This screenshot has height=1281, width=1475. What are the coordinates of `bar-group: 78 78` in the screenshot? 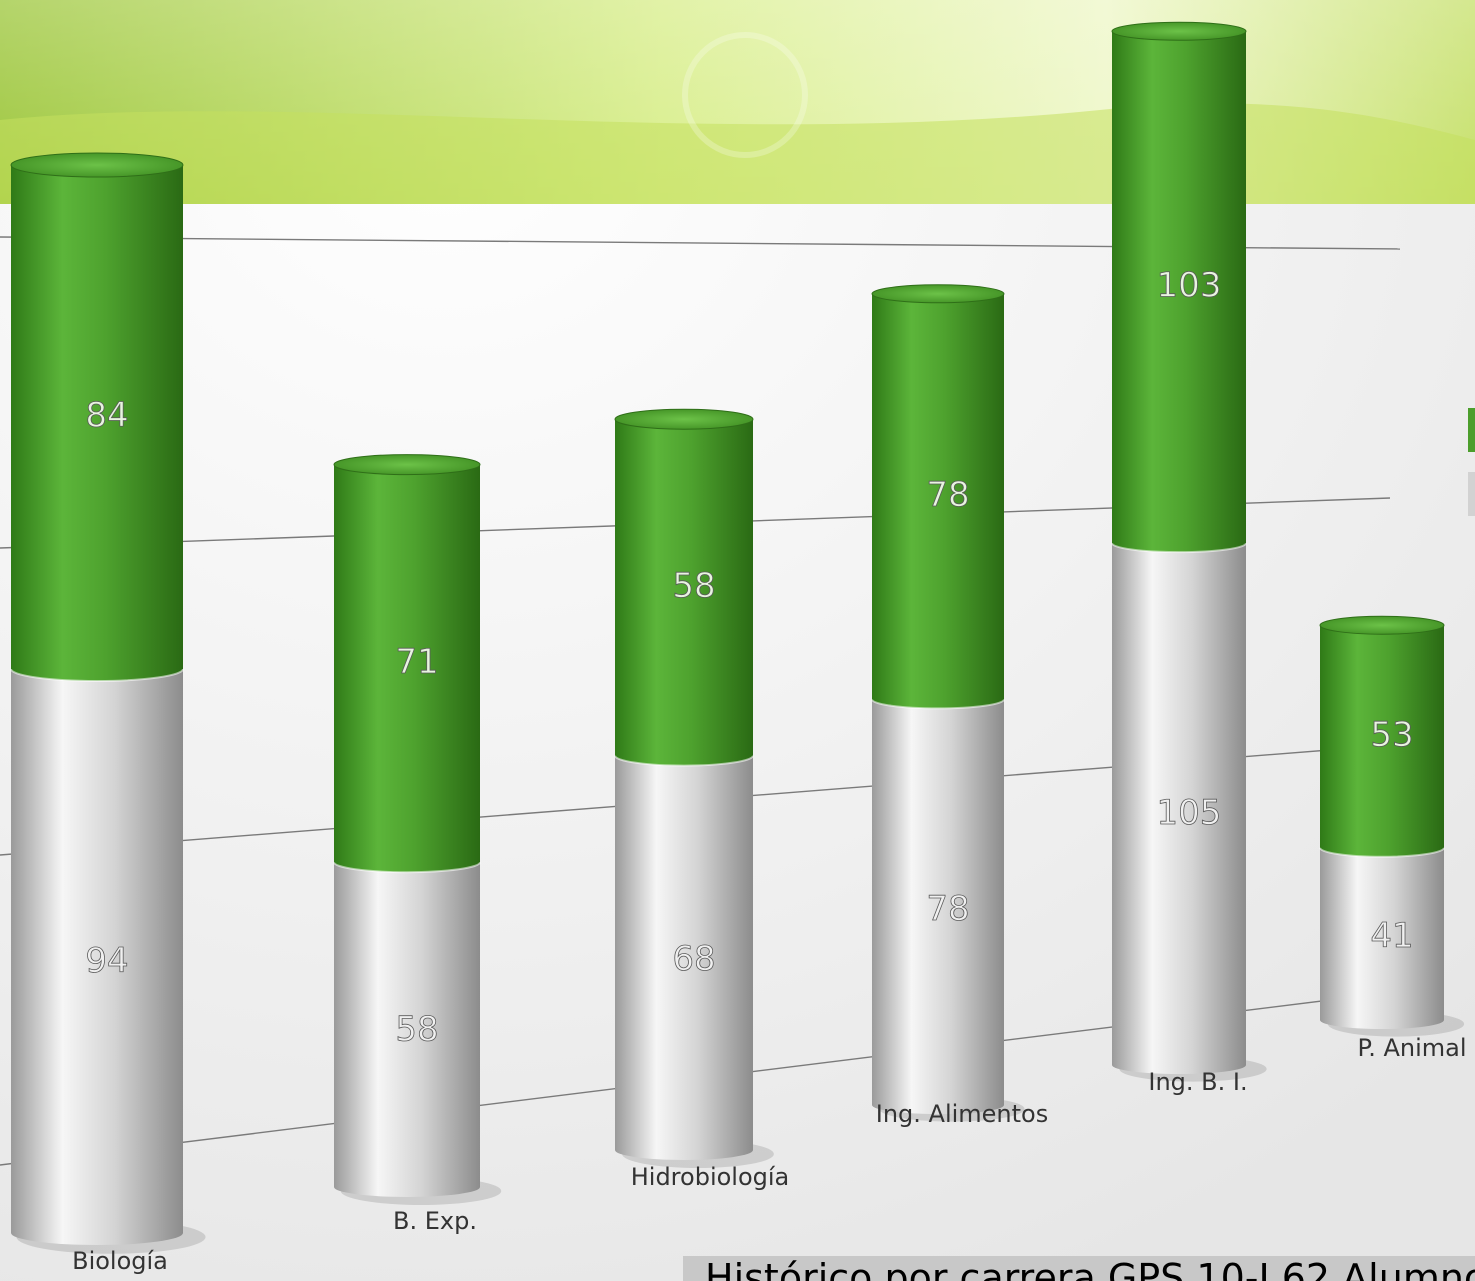 It's located at (948, 703).